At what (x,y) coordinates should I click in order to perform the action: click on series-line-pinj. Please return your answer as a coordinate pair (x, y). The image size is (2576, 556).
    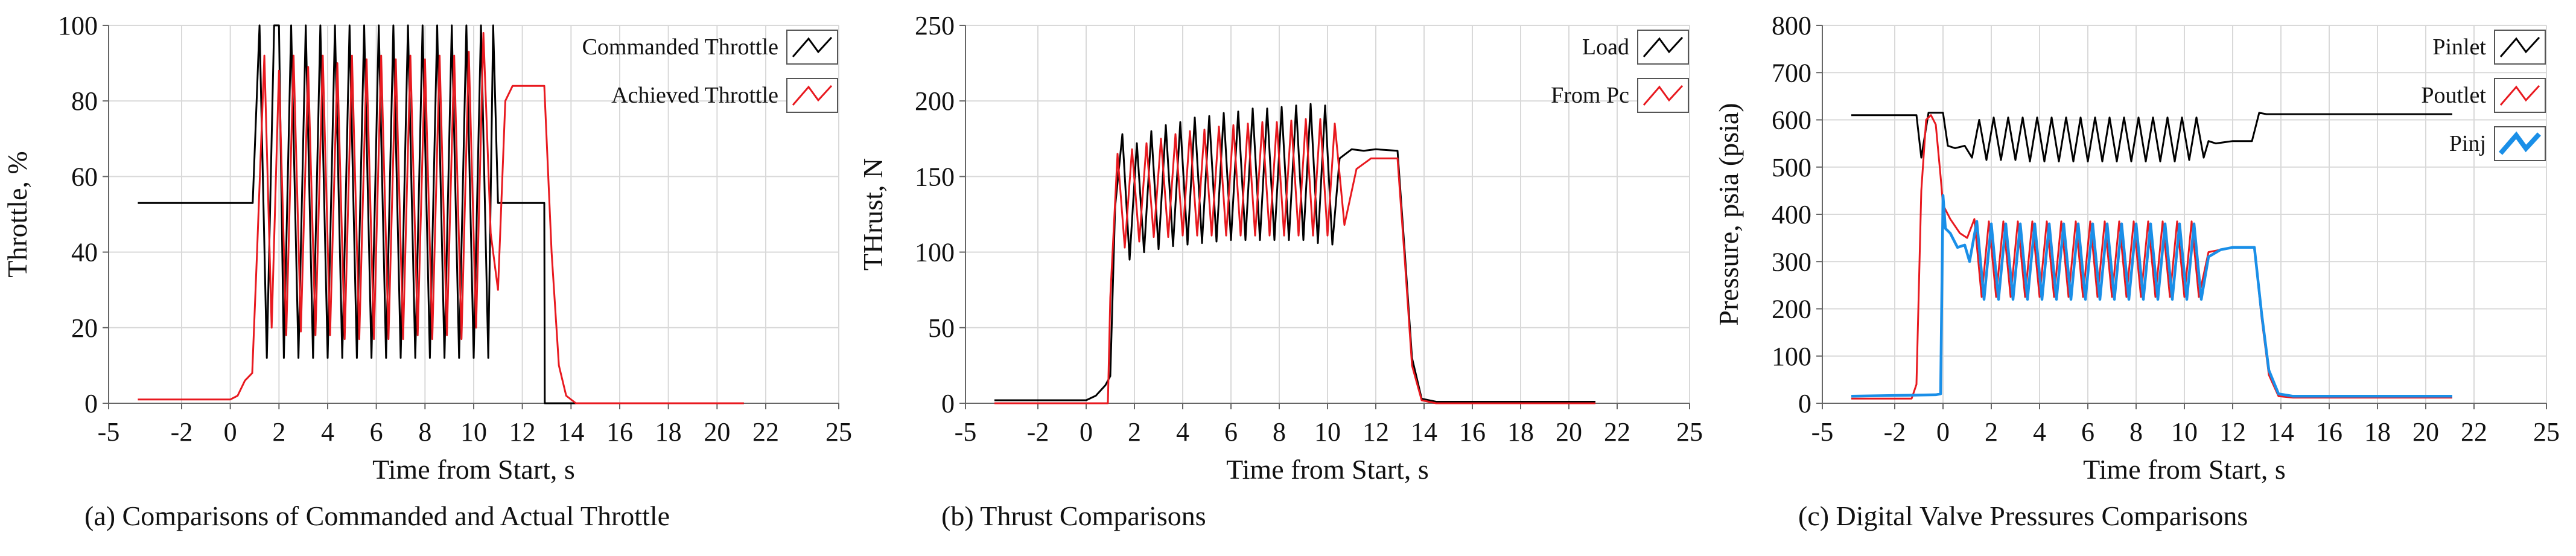
    Looking at the image, I should click on (2151, 296).